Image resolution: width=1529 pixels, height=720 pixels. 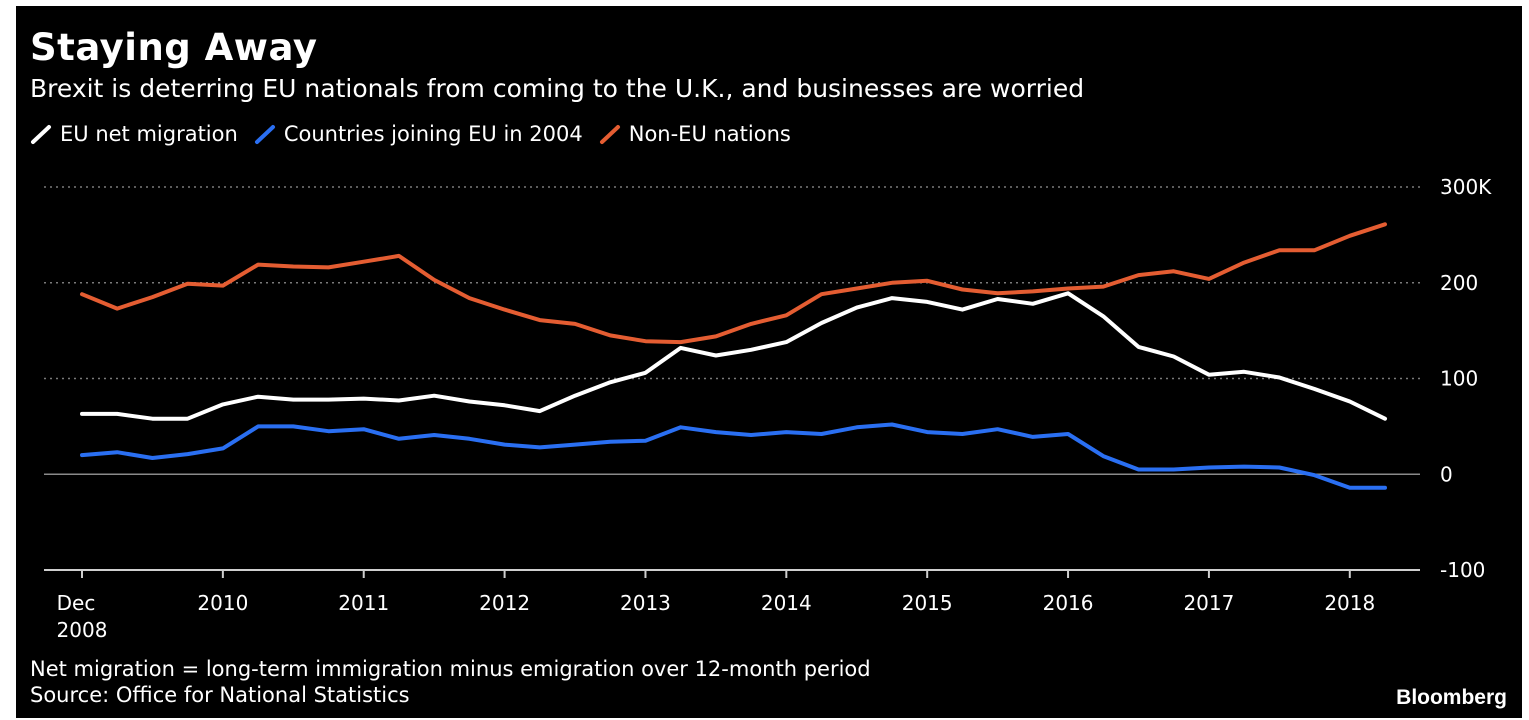 I want to click on x-tick-label: 2014, so click(x=786, y=603).